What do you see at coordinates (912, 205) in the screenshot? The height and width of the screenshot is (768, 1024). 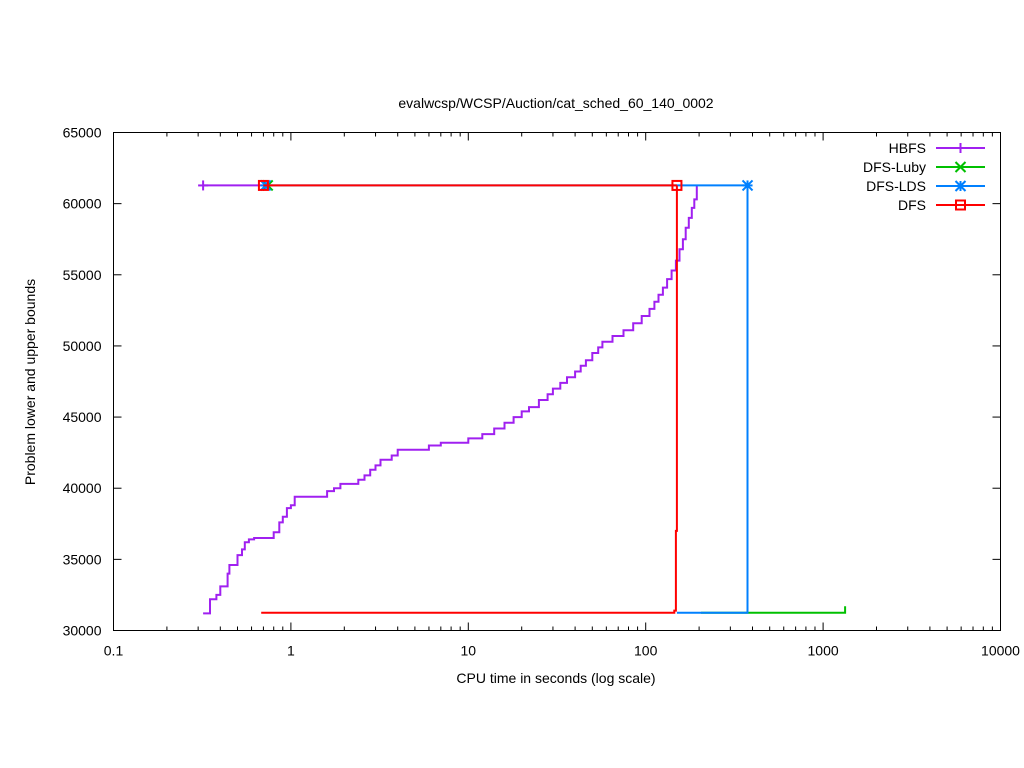 I see `legend-label-dfs: DFS` at bounding box center [912, 205].